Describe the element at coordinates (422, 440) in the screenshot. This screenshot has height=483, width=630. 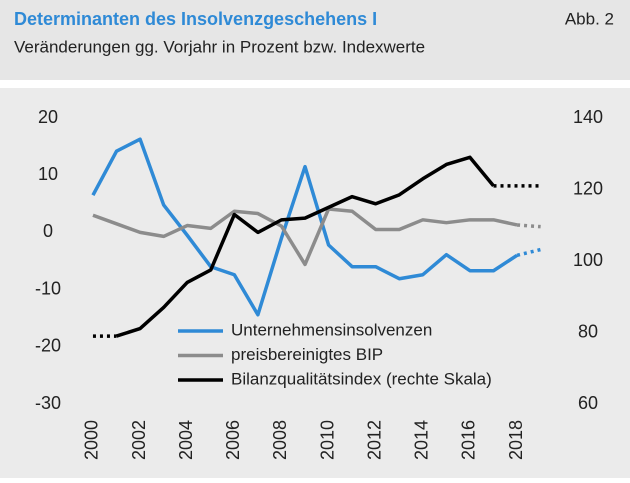
I see `x-tick-label: 2014` at that location.